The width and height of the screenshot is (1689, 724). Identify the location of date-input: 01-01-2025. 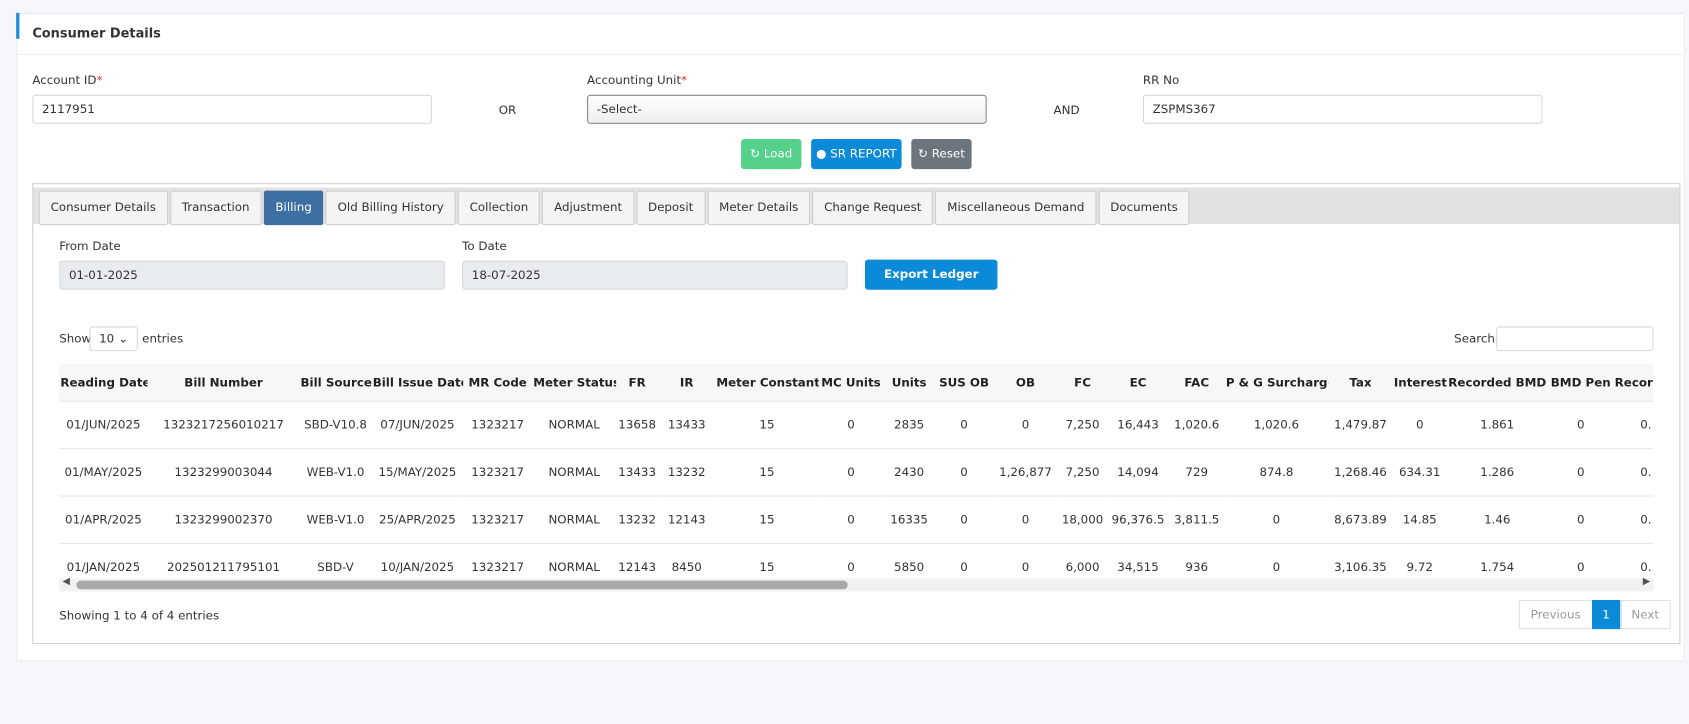
(252, 275).